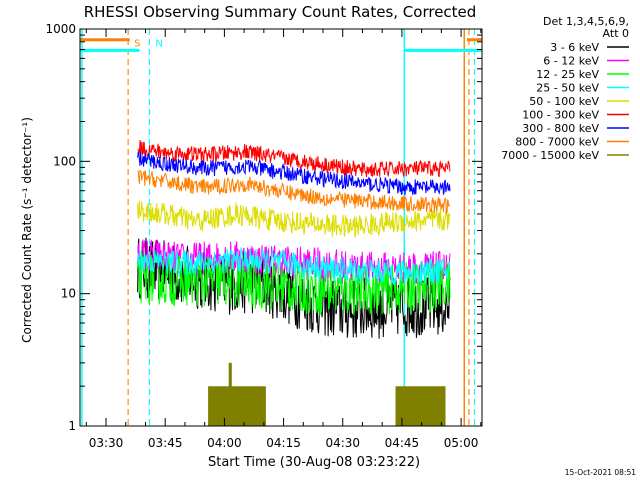 Image resolution: width=640 pixels, height=480 pixels. What do you see at coordinates (550, 155) in the screenshot?
I see `legend-entry-label: 7000 - 15000 keV` at bounding box center [550, 155].